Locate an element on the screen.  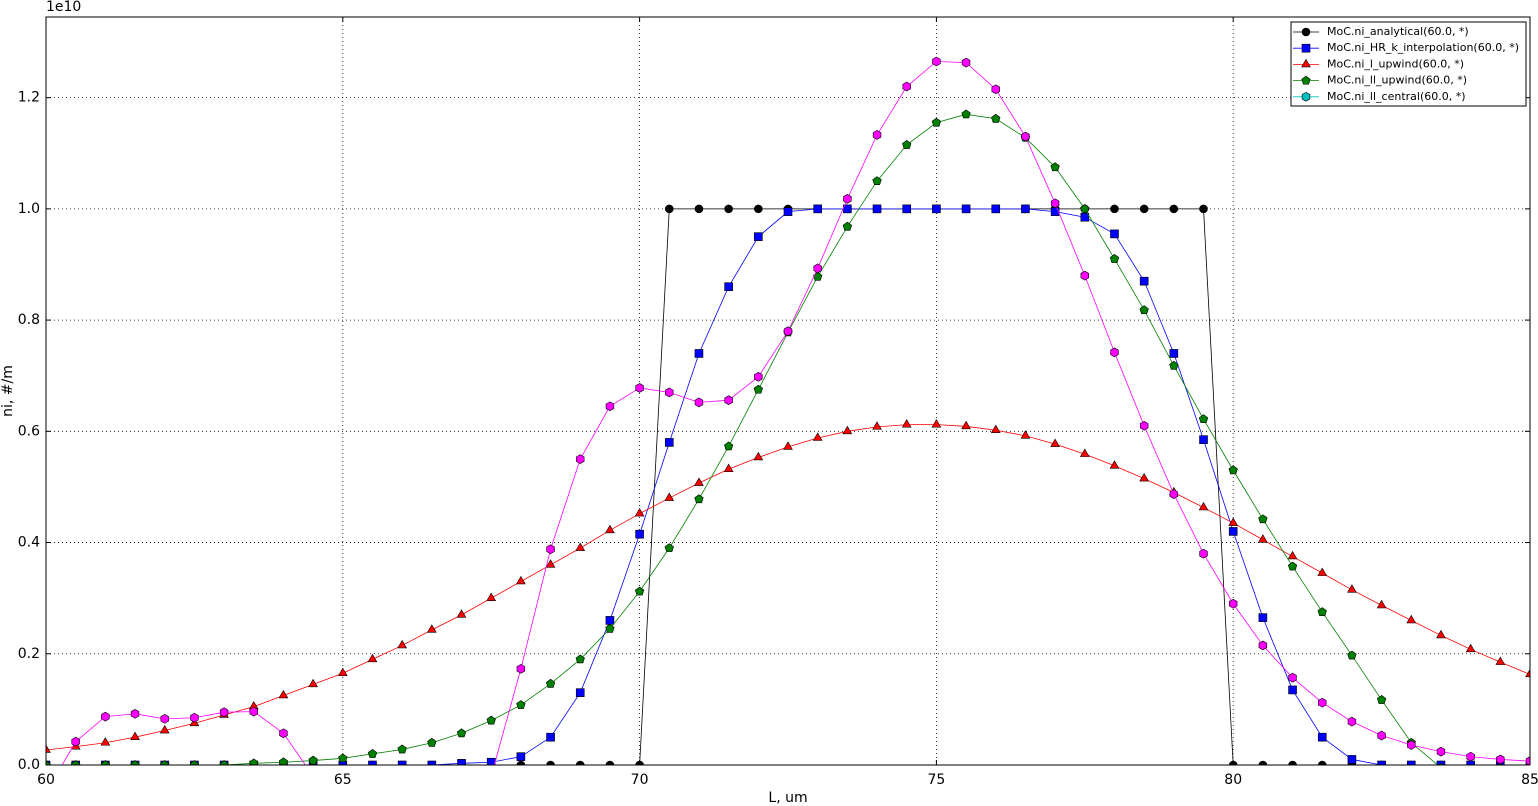
legend-box is located at coordinates (1408, 64).